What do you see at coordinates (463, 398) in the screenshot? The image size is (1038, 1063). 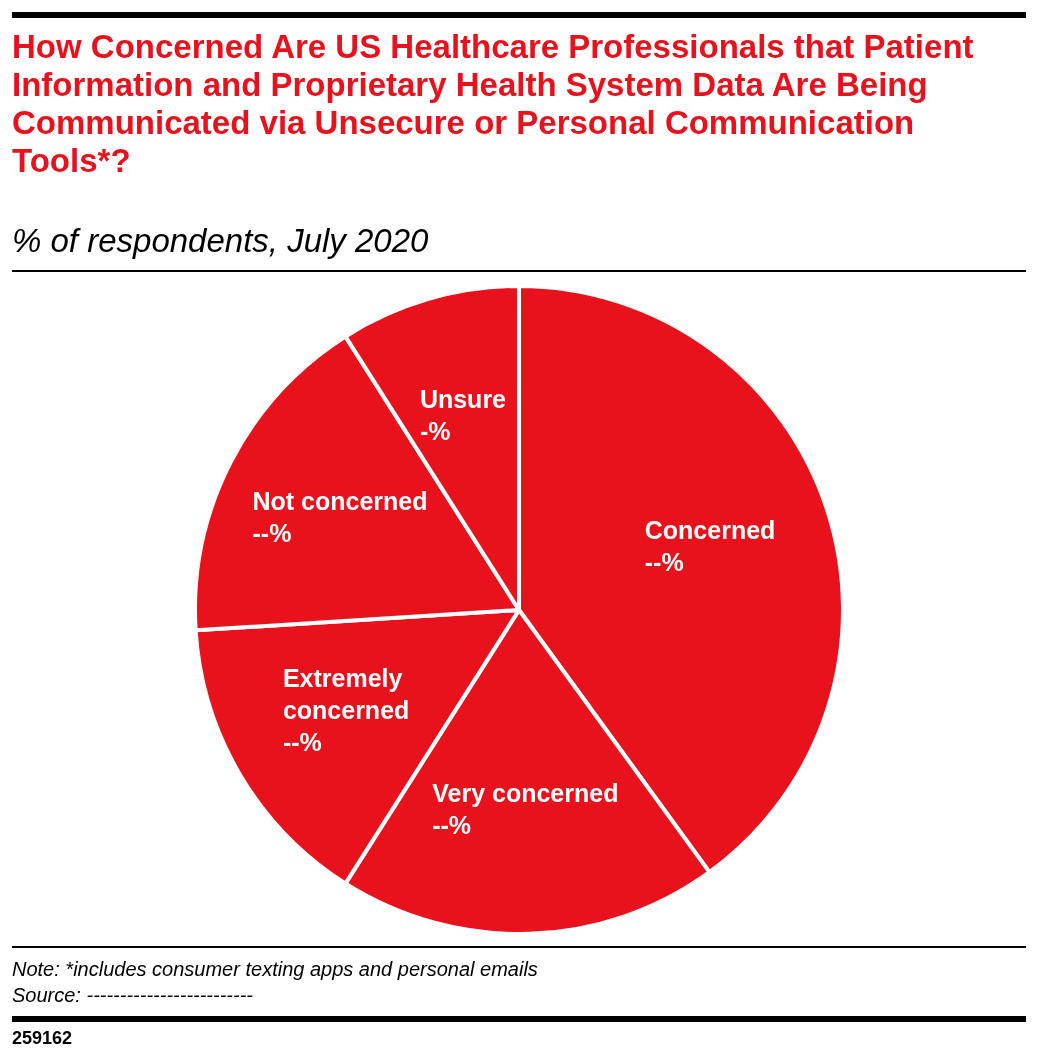 I see `slice-label: Unsure` at bounding box center [463, 398].